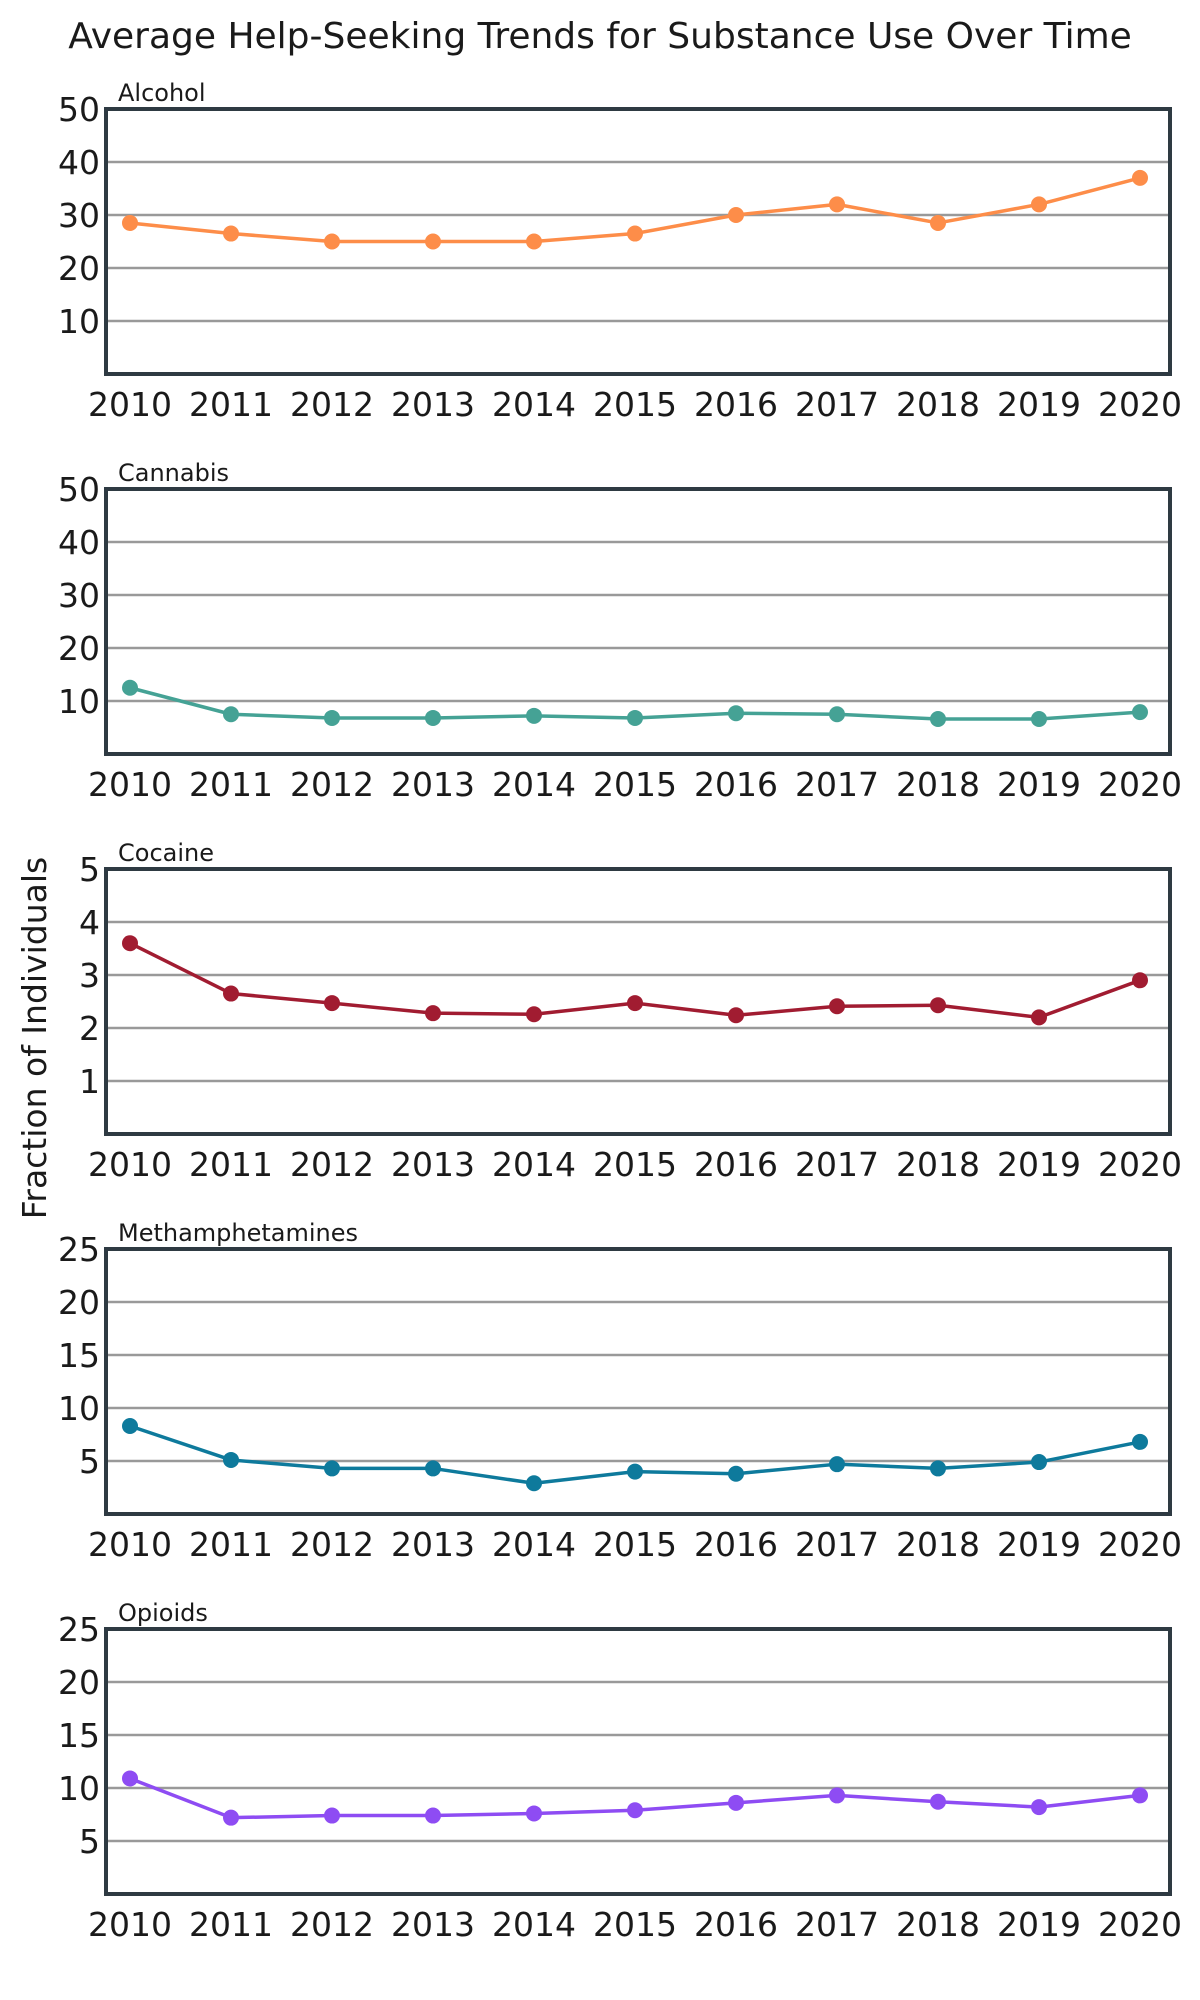 The width and height of the screenshot is (1200, 2000). I want to click on y-tick-label: 3, so click(89, 975).